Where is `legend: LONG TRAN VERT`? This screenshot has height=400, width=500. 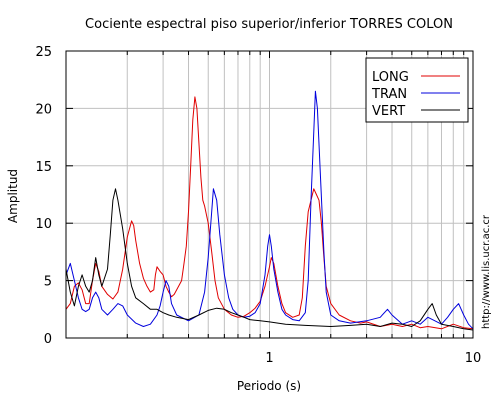 legend: LONG TRAN VERT is located at coordinates (417, 90).